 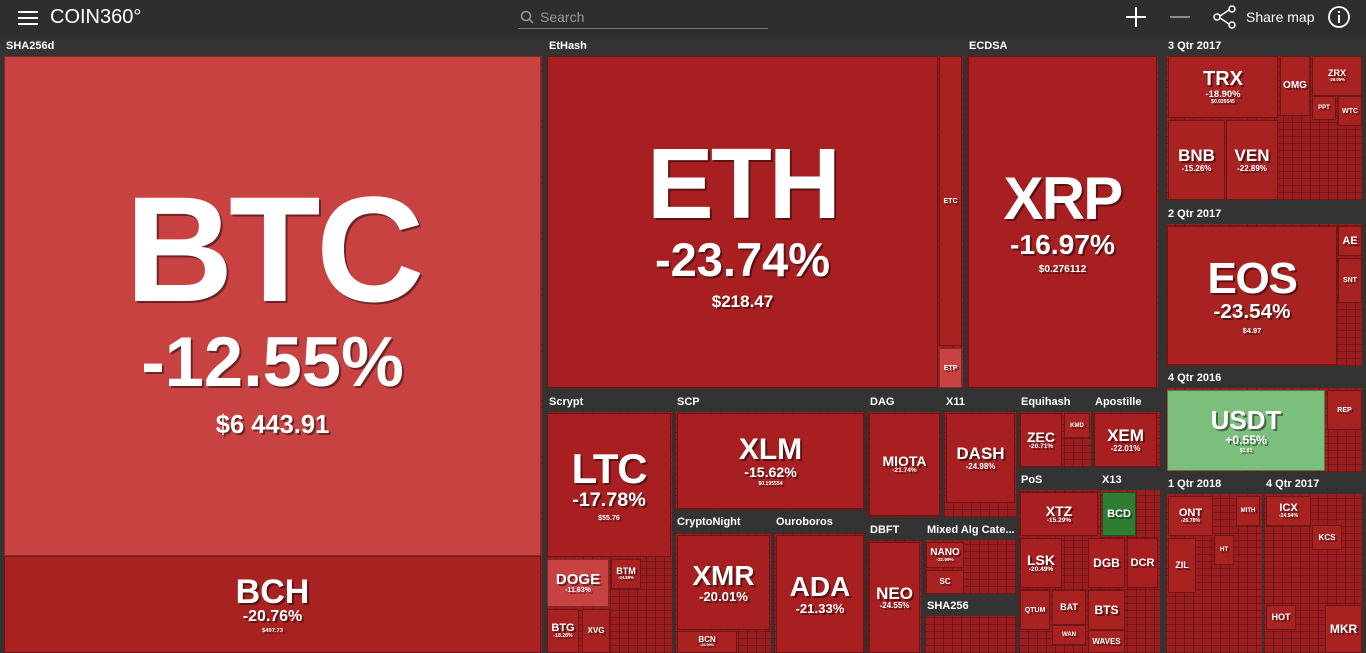 I want to click on tile-change: -26.99%, so click(x=707, y=645).